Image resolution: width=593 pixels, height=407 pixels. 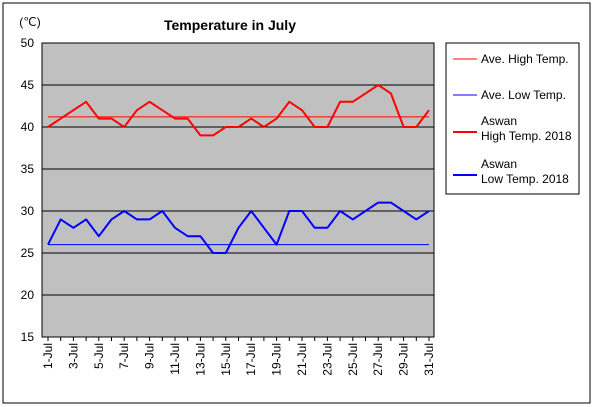 I want to click on y-tick-label: 15, so click(x=28, y=337).